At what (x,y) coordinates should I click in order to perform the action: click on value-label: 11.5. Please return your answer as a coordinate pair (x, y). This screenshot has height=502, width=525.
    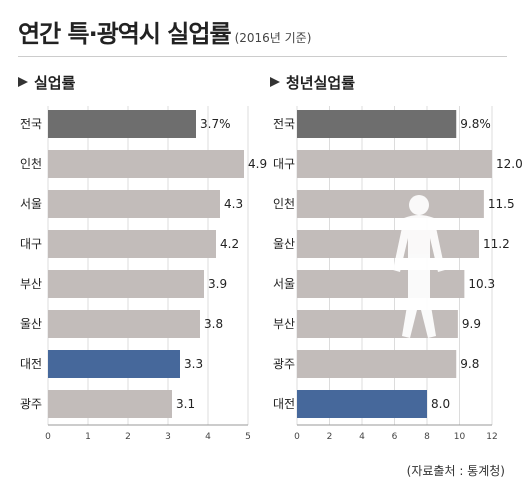
    Looking at the image, I should click on (501, 204).